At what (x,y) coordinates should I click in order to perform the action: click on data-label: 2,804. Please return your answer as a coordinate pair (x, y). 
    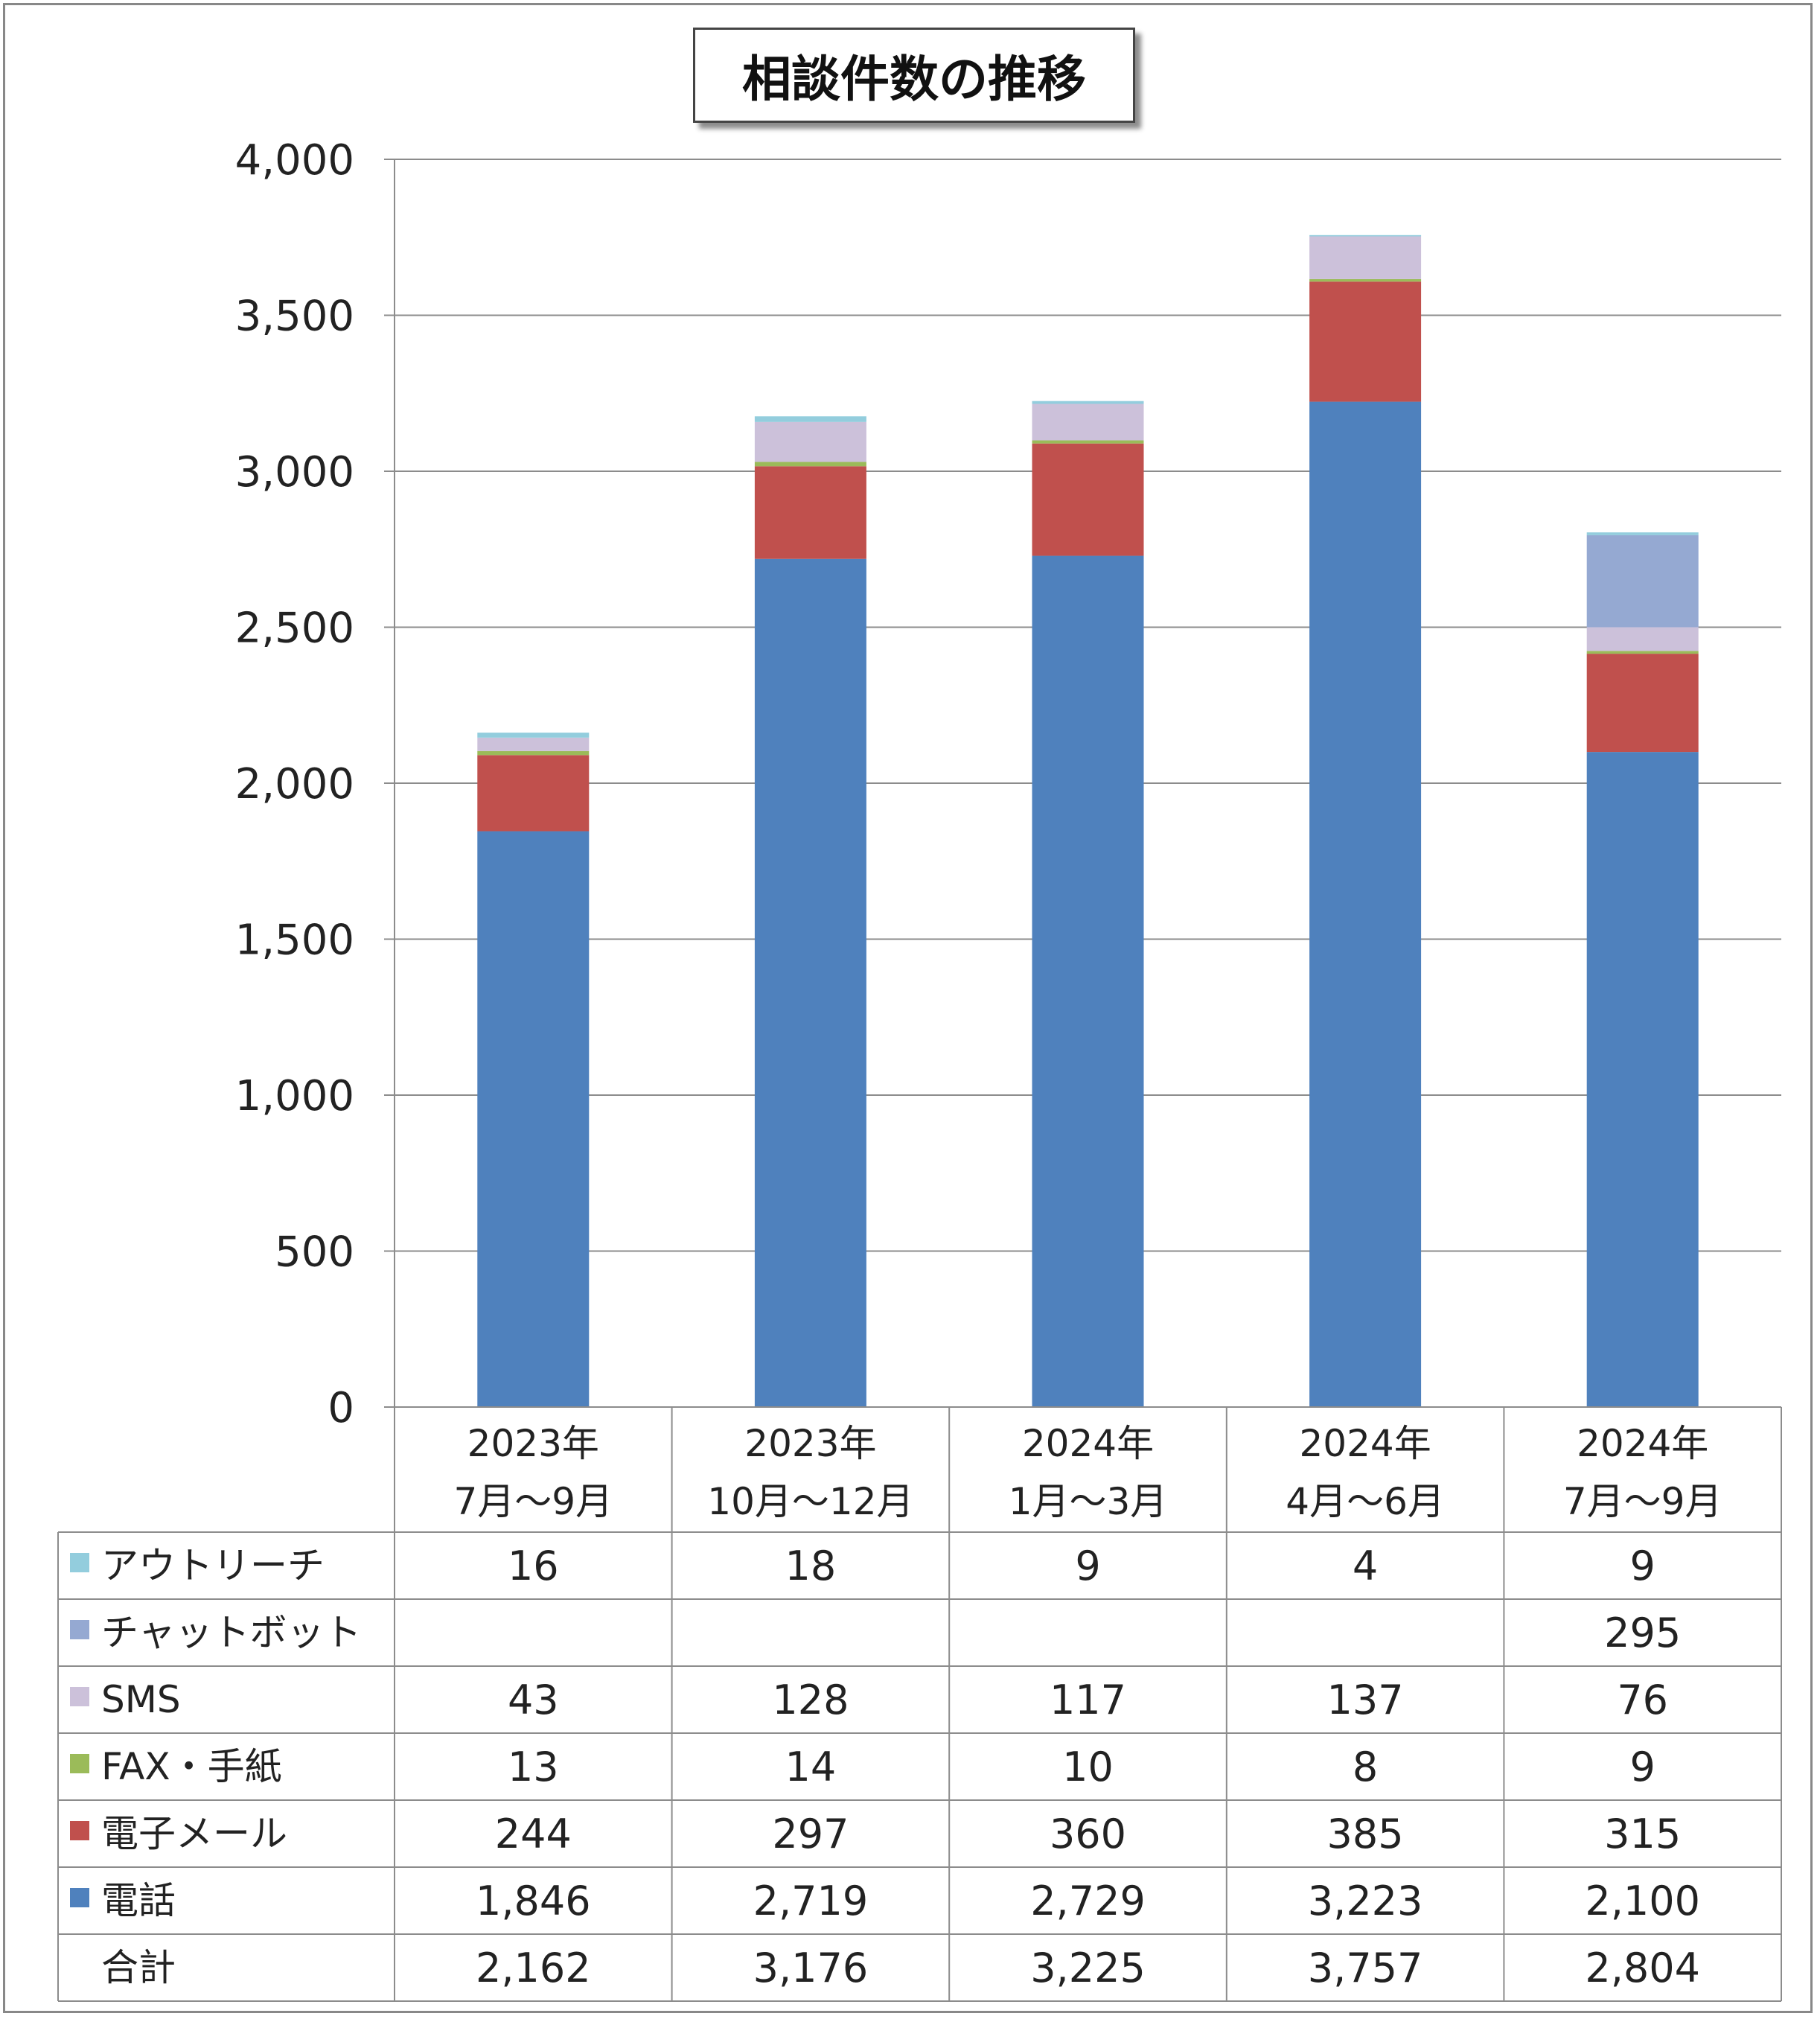
    Looking at the image, I should click on (1642, 1968).